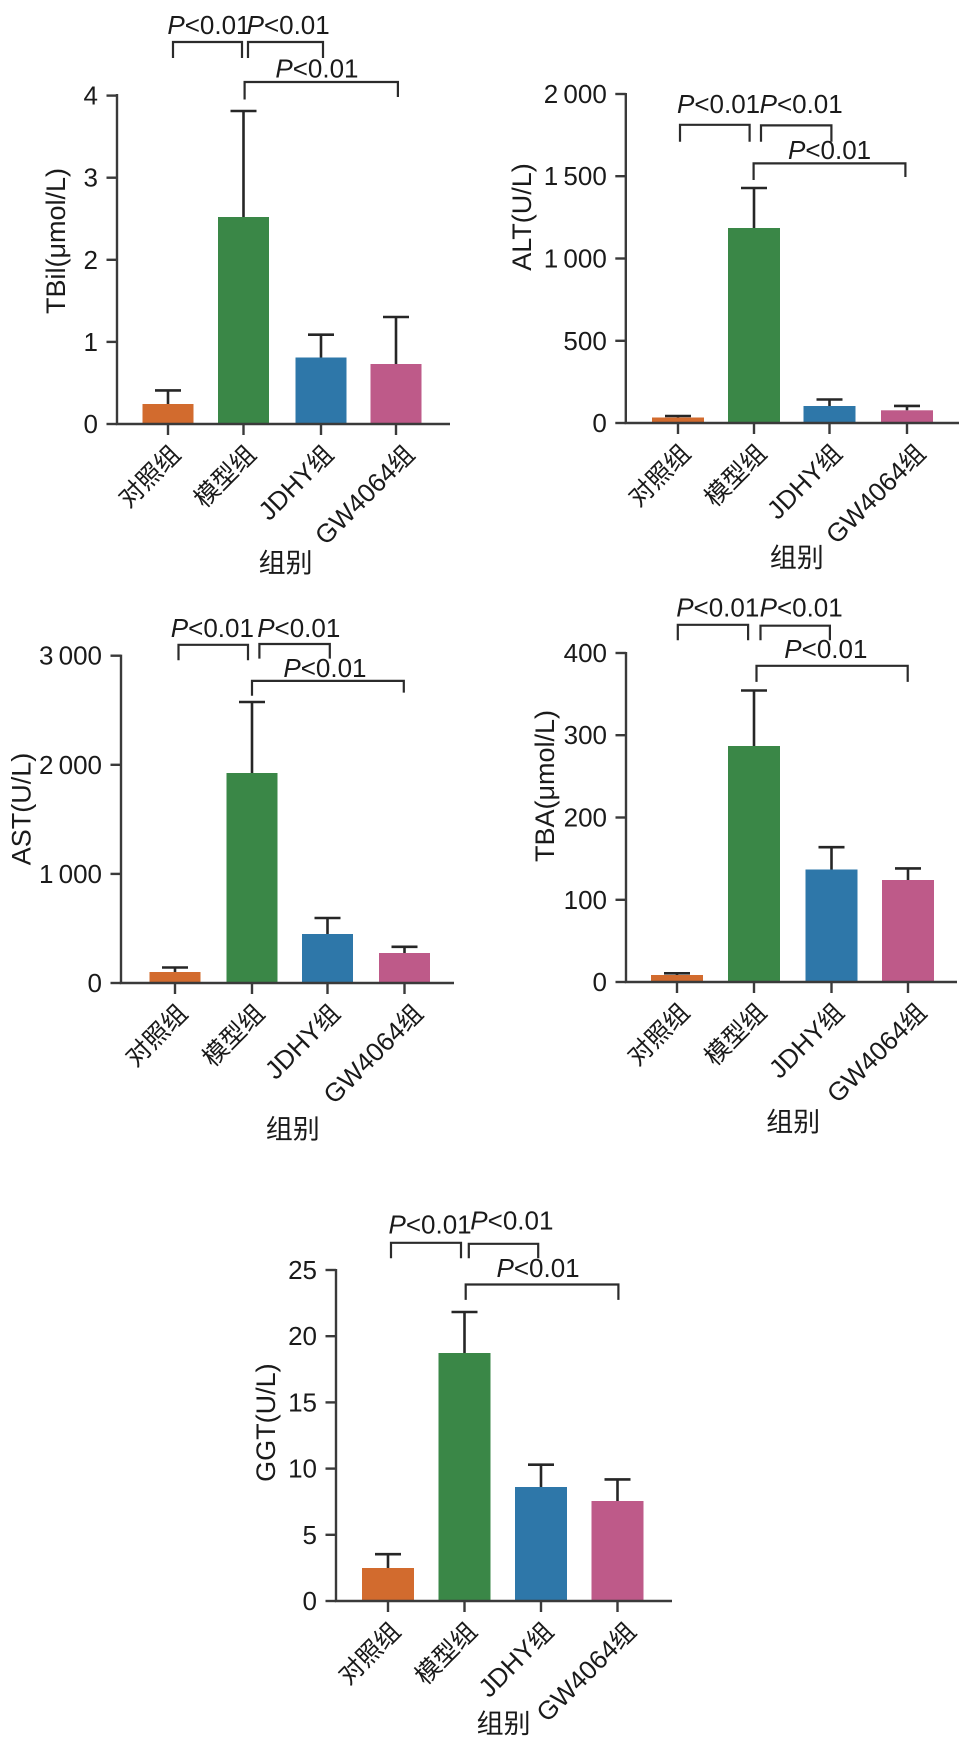 This screenshot has height=1750, width=972. Describe the element at coordinates (302, 1270) in the screenshot. I see `svg-text: 25` at that location.